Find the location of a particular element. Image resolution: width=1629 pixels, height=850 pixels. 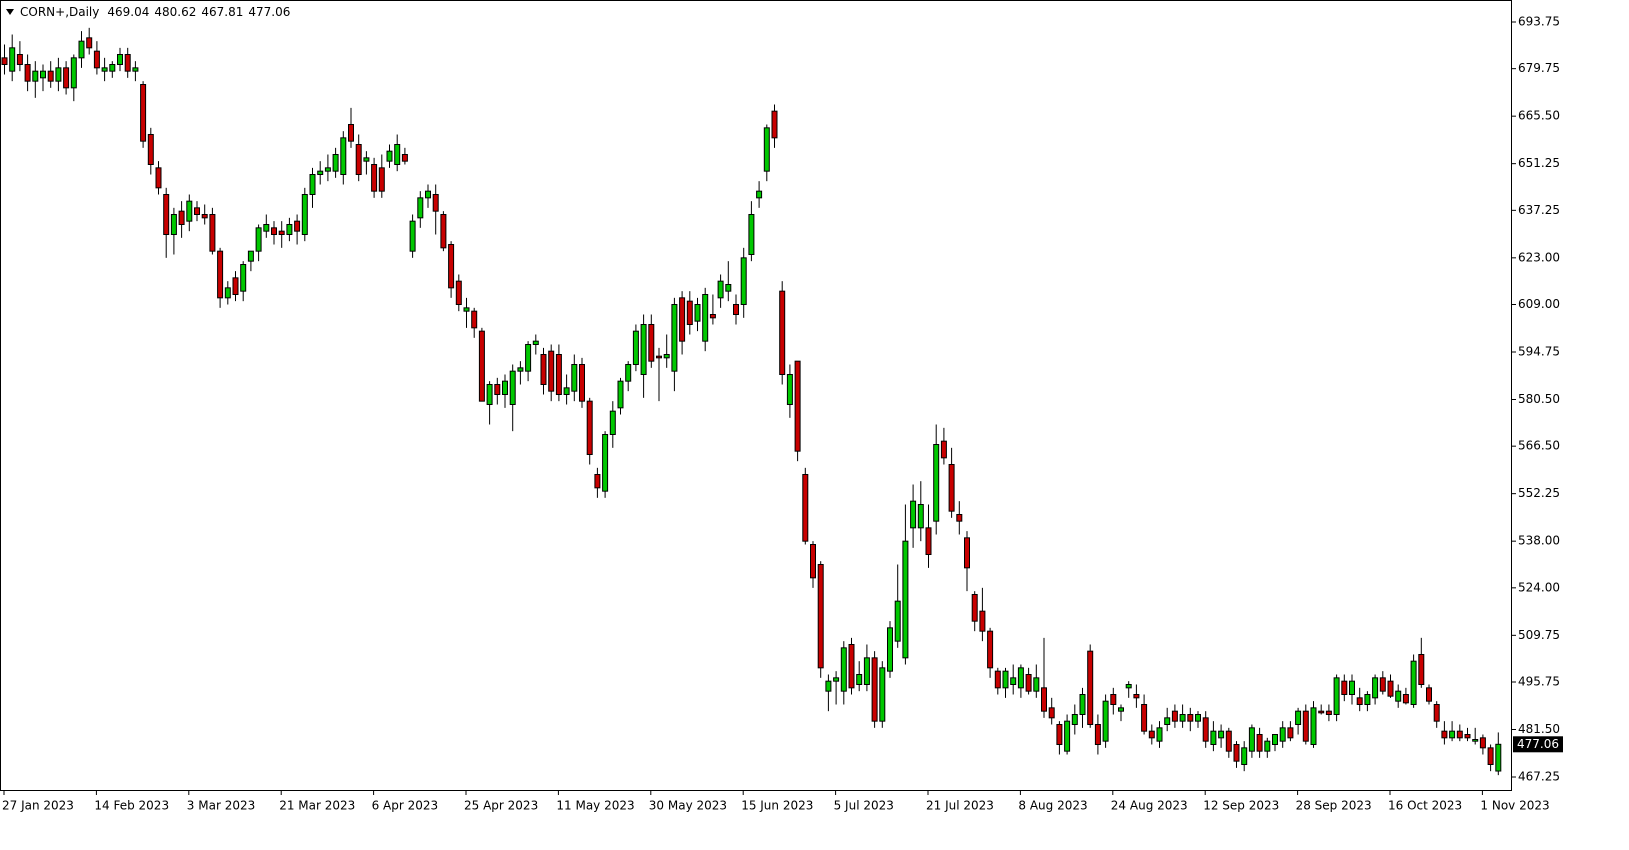

x-tick-label: 14 Feb 2023 is located at coordinates (131, 806).